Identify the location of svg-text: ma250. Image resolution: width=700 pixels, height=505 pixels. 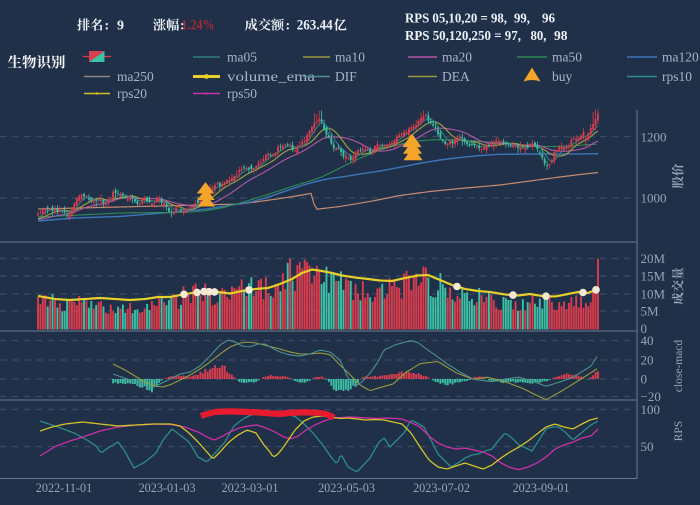
(135, 76).